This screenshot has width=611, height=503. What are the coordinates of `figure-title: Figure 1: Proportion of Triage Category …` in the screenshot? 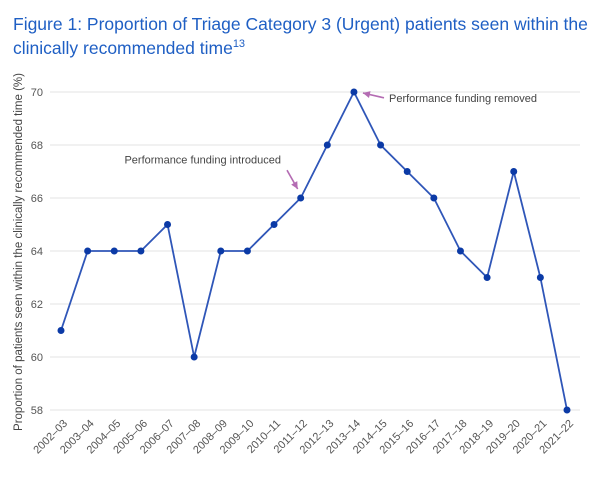 It's located at (308, 36).